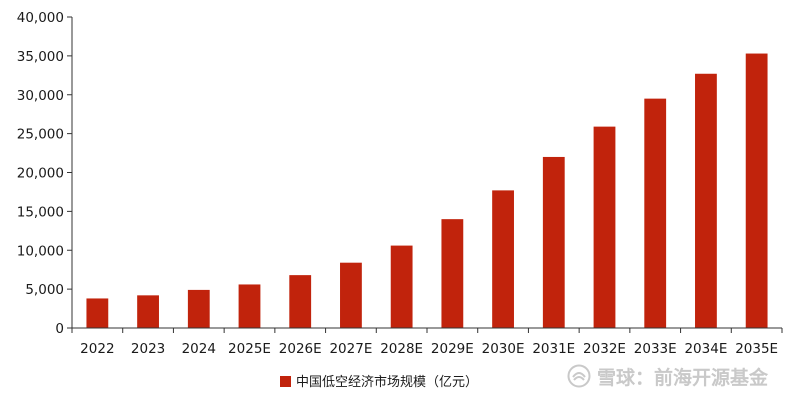 The width and height of the screenshot is (788, 400). What do you see at coordinates (198, 308) in the screenshot?
I see `bar-2024` at bounding box center [198, 308].